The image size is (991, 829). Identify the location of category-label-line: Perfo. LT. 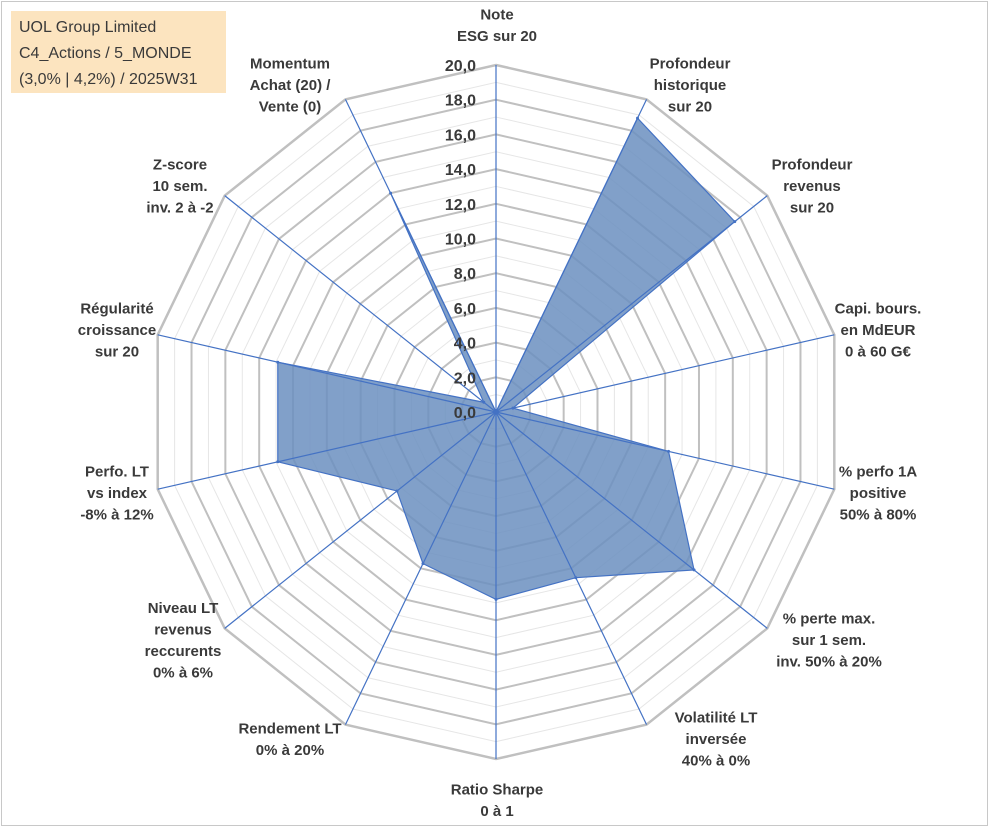
(117, 472).